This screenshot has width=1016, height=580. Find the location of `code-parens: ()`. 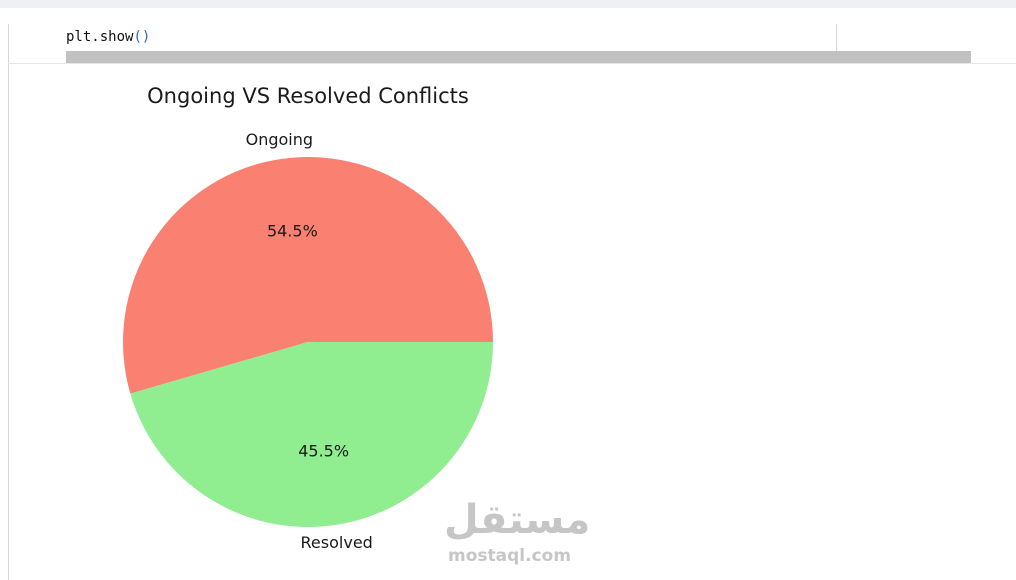

code-parens: () is located at coordinates (142, 37).